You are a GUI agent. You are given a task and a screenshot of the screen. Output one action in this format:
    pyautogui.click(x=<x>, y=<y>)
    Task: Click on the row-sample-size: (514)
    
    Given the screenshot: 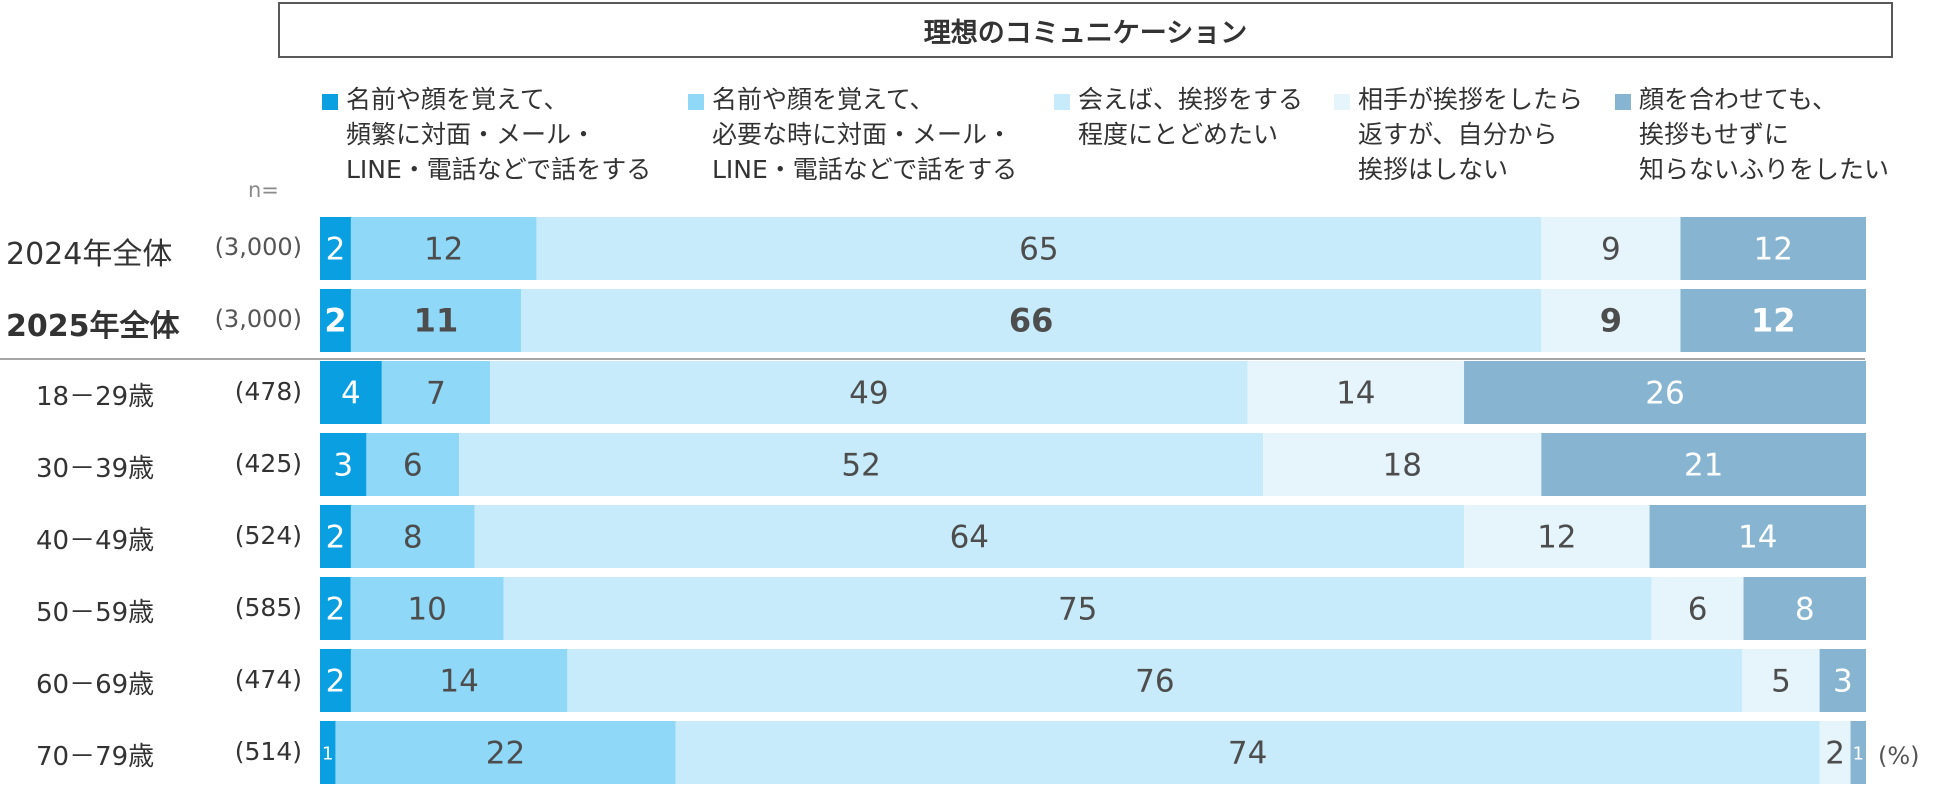 What is the action you would take?
    pyautogui.click(x=268, y=751)
    